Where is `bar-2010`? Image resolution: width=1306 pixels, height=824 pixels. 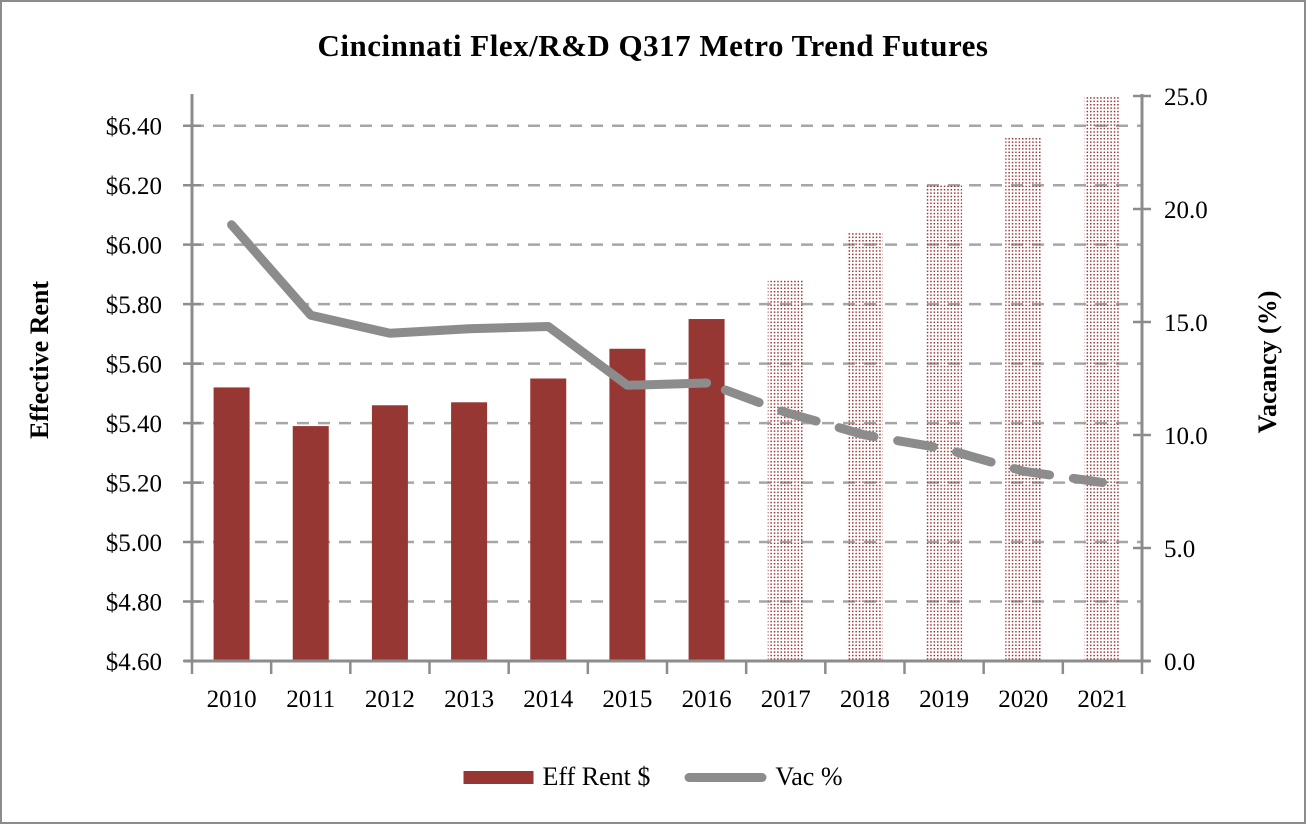
bar-2010 is located at coordinates (231, 524).